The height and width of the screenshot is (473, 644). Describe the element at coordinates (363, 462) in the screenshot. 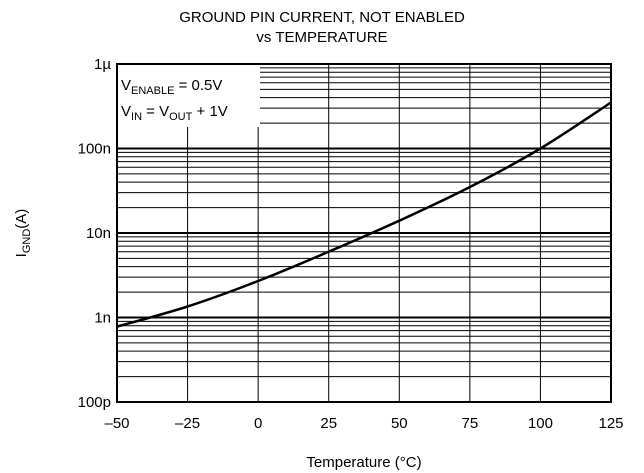

I see `x-axis-label: Temperature (°C)` at that location.